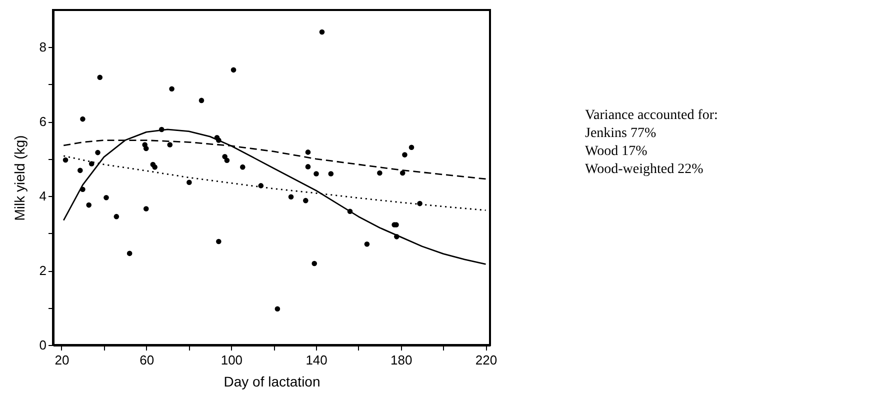 The width and height of the screenshot is (869, 415). I want to click on text: Wood 17%, so click(616, 151).